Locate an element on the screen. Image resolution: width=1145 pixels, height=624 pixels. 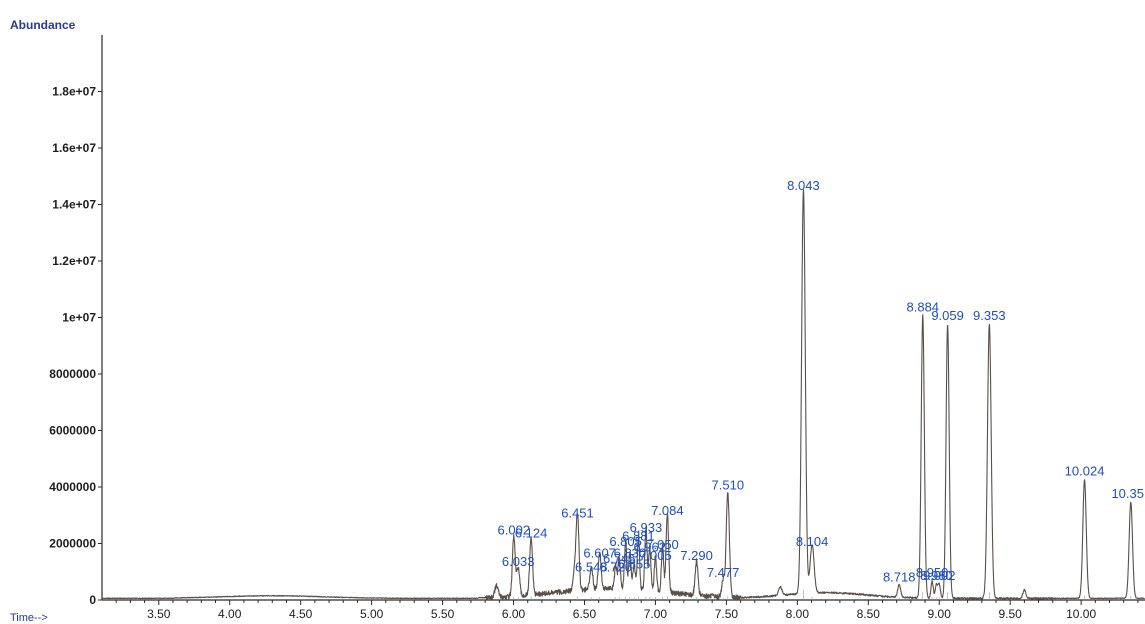
x-tick-label: 9.50 is located at coordinates (1011, 614).